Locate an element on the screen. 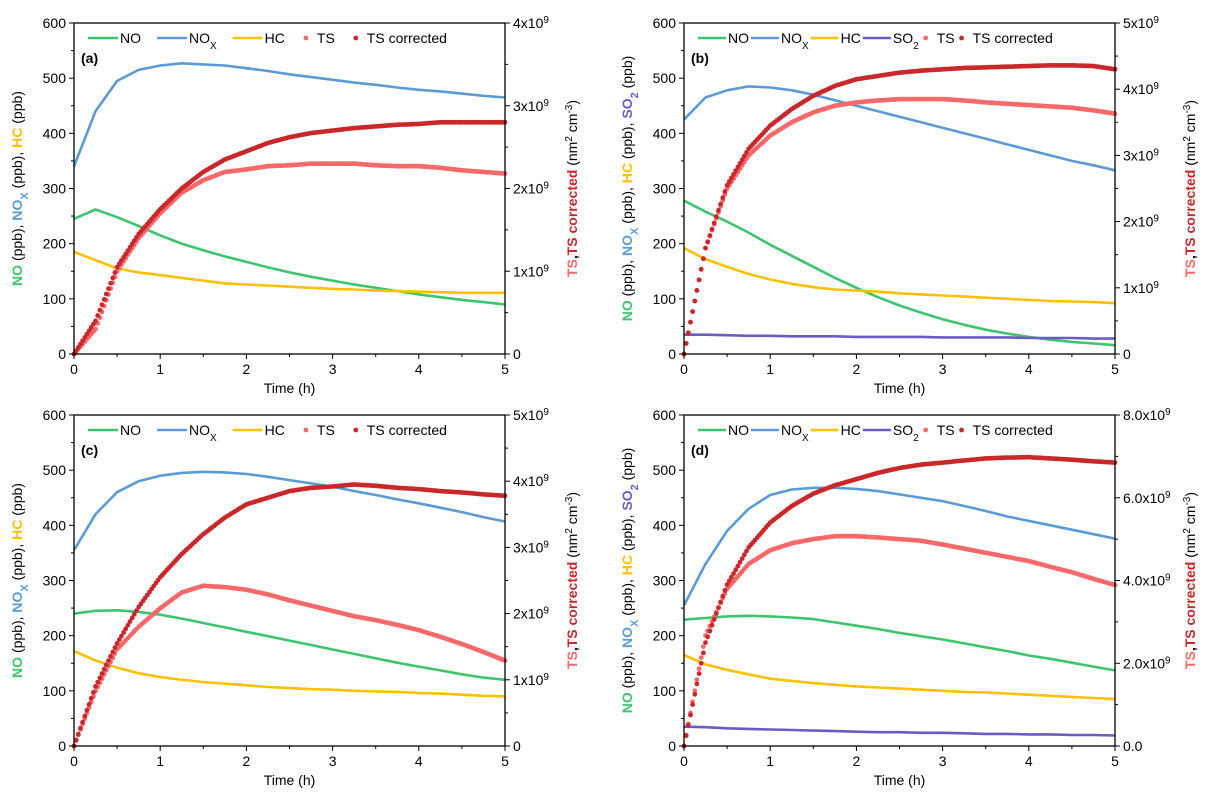 The image size is (1218, 810). legend-label: SO2 is located at coordinates (906, 41).